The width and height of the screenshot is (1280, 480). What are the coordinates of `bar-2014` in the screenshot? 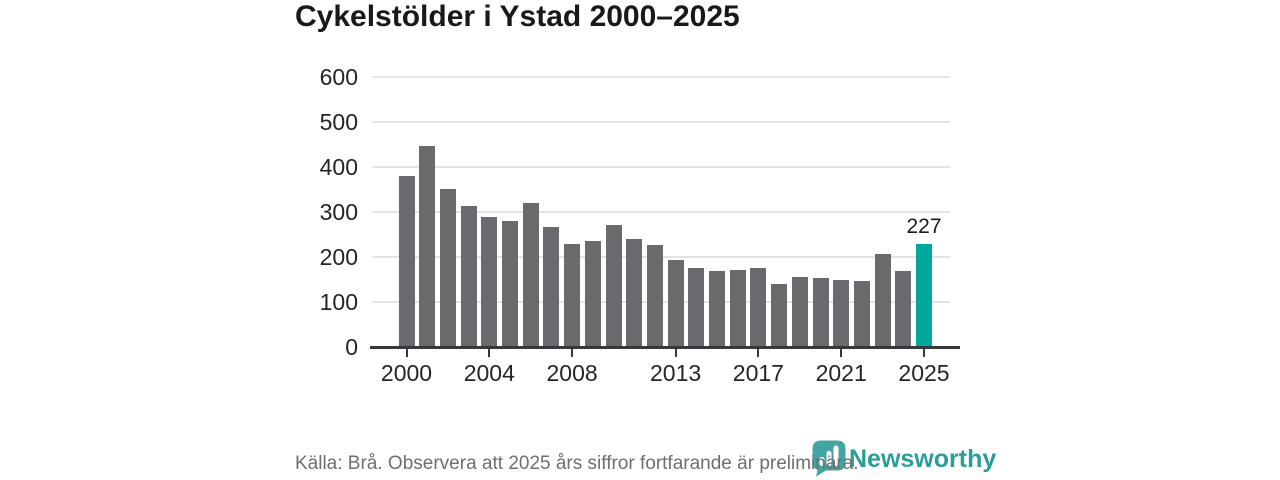 It's located at (696, 306).